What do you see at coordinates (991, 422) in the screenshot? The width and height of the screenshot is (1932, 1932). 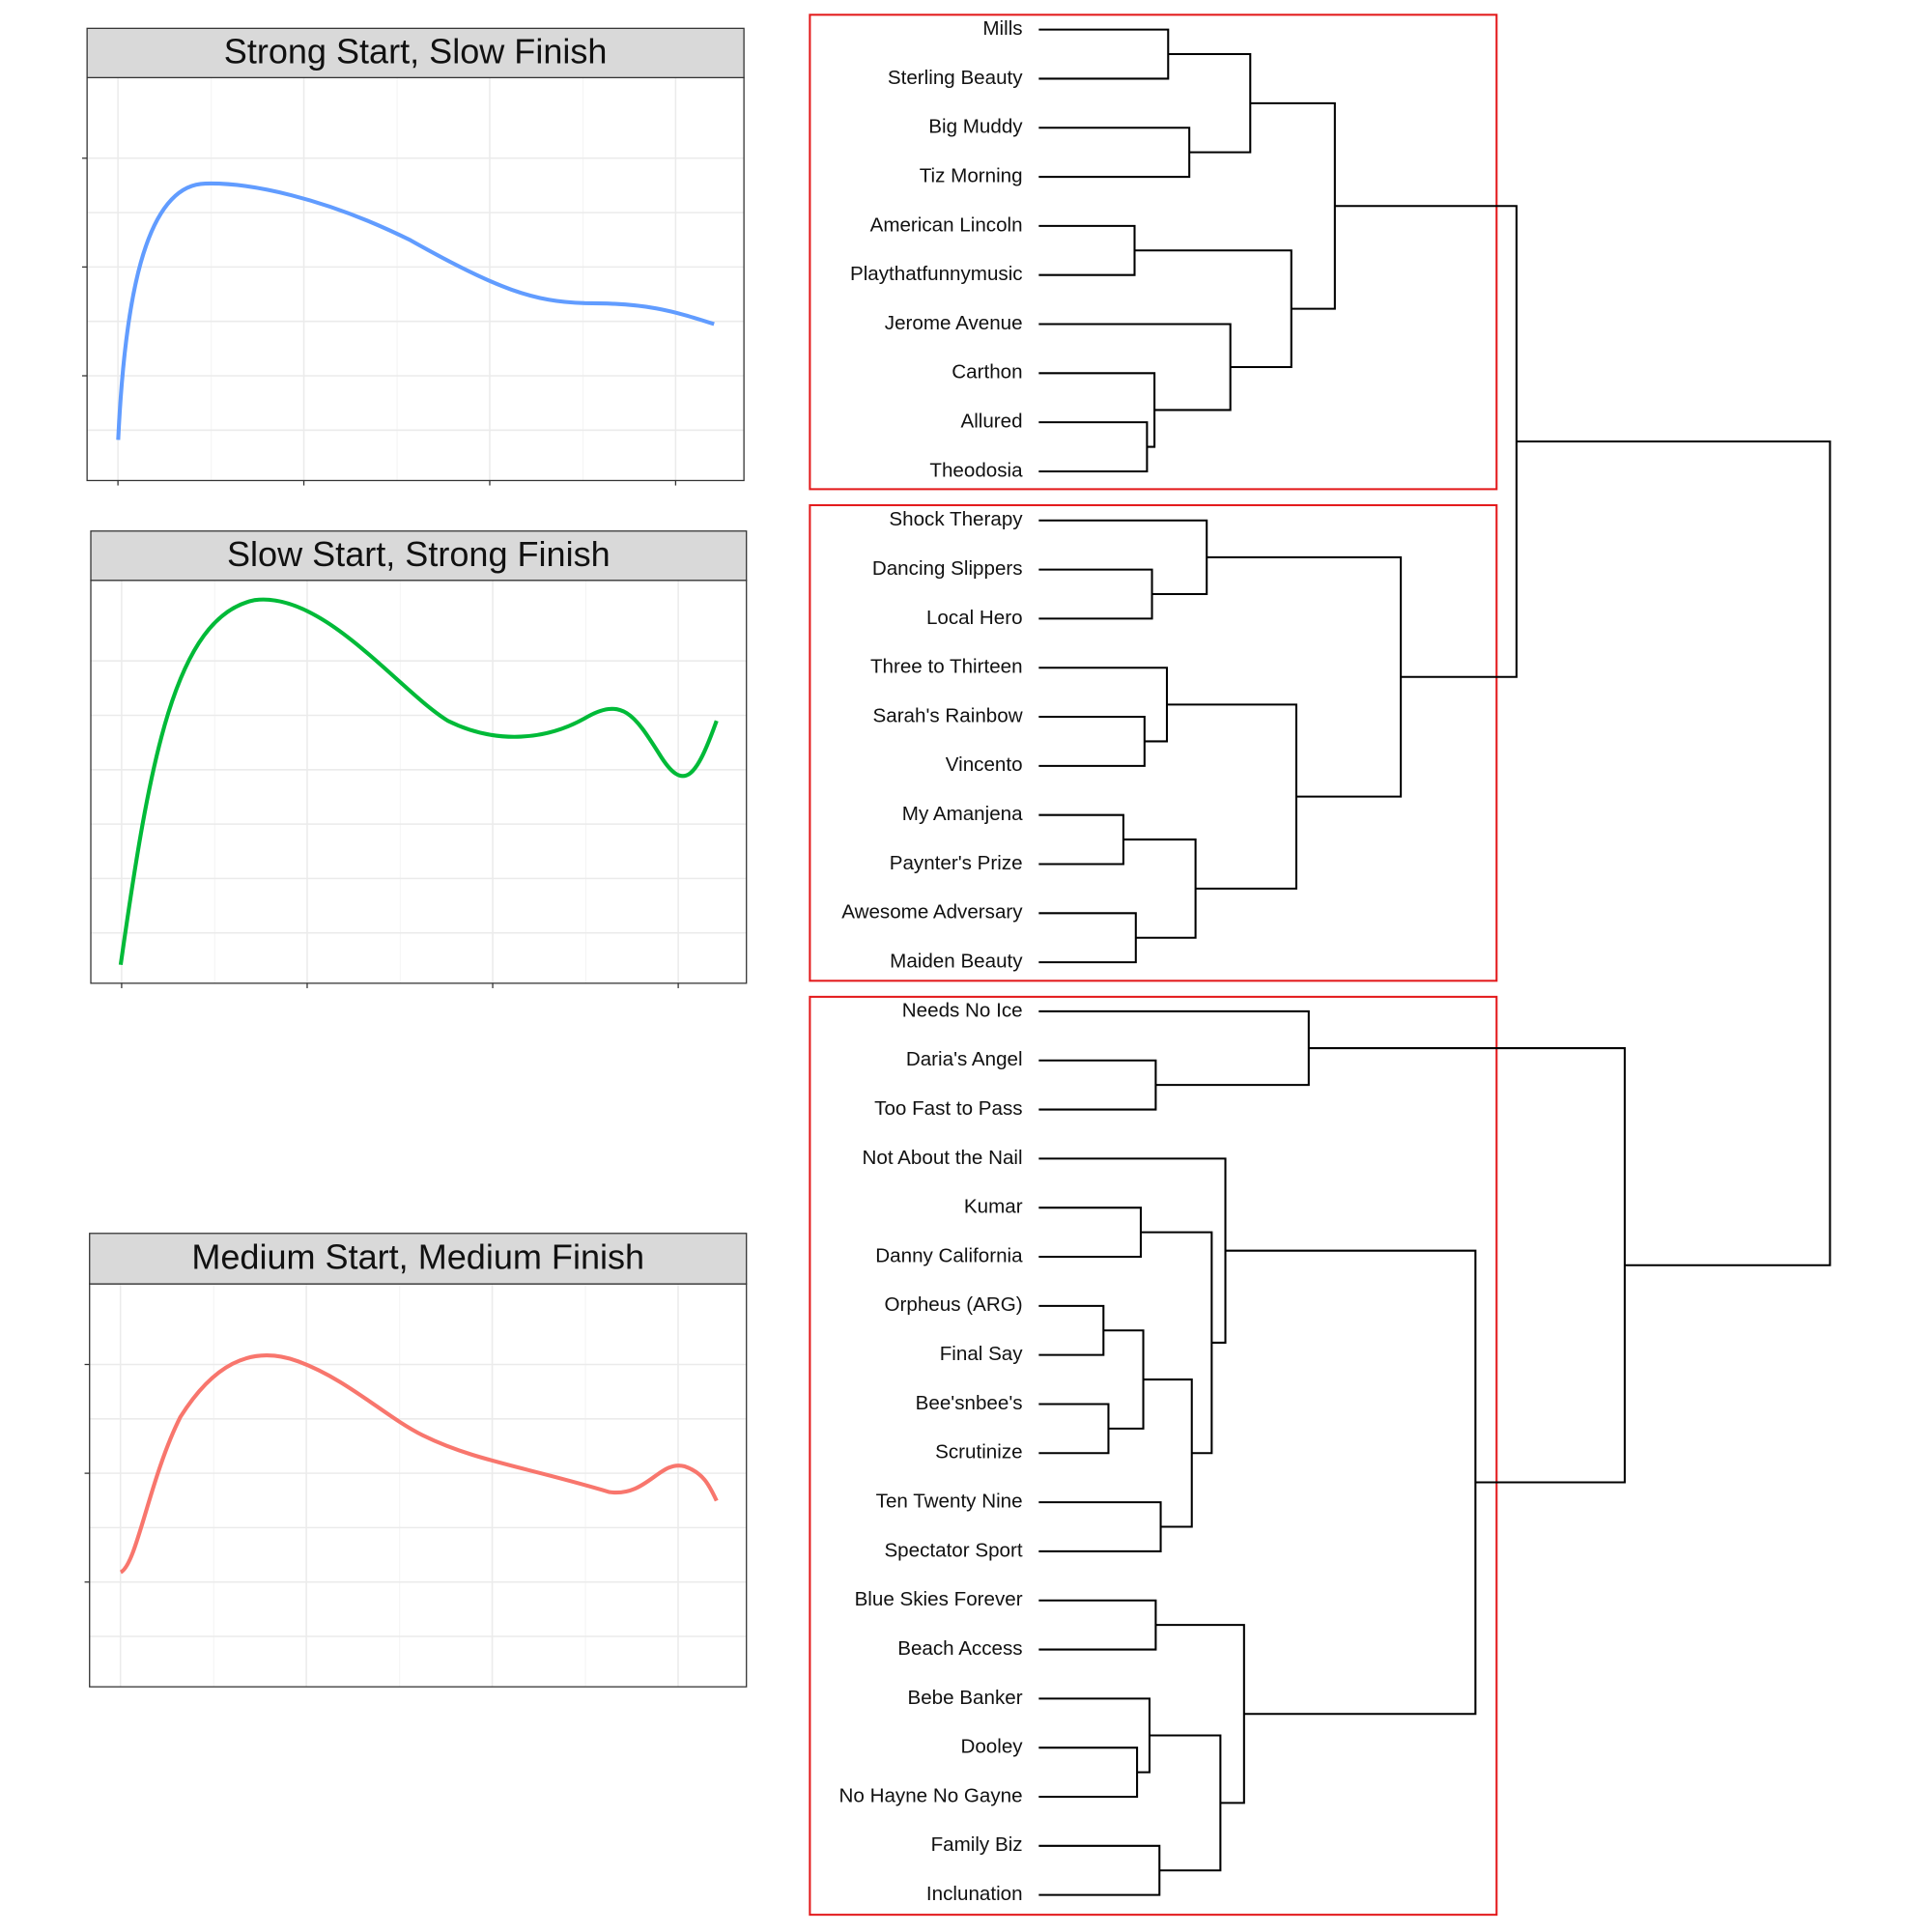 I see `leaf-label: Allured` at bounding box center [991, 422].